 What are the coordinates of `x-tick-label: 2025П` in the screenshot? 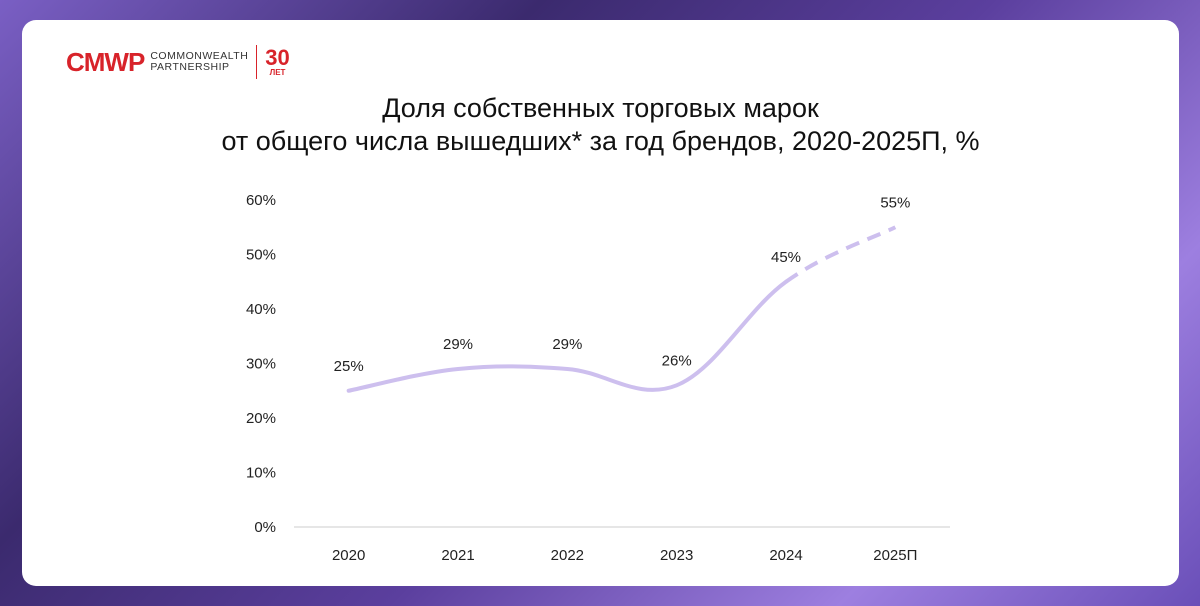 It's located at (895, 555).